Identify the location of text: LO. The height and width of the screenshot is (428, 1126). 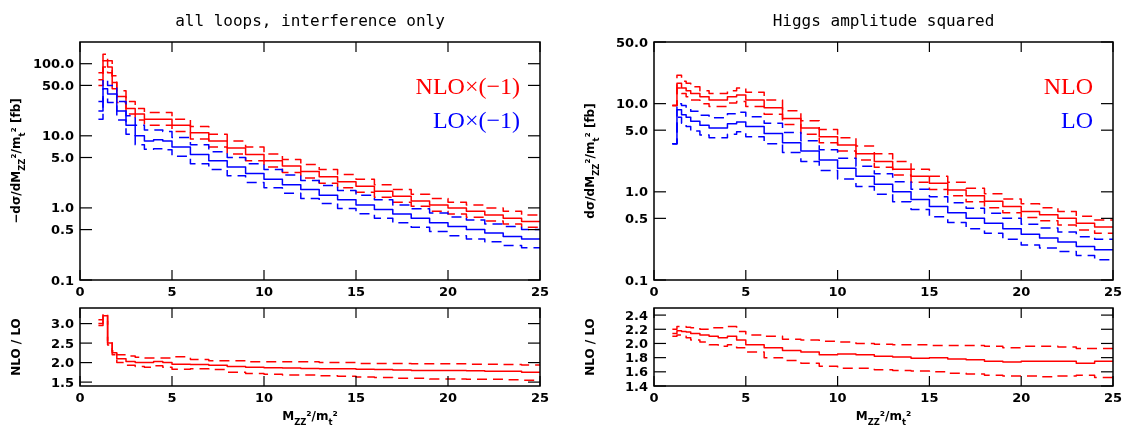
(1077, 120).